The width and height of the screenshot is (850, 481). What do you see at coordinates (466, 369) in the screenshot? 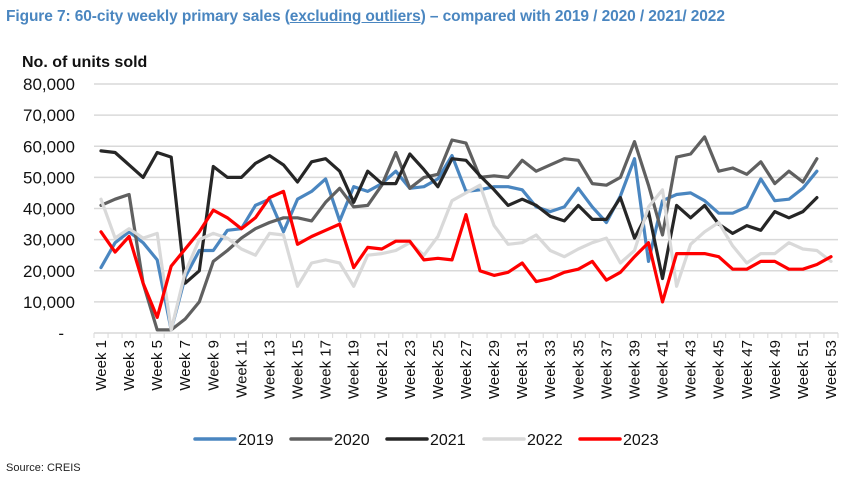
I see `x-tick-label: Week 27` at bounding box center [466, 369].